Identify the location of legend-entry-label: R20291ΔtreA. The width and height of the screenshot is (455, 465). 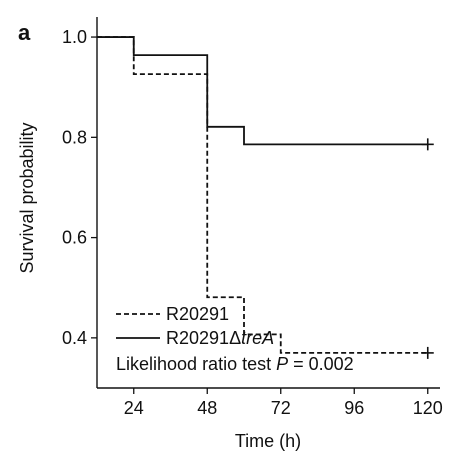
(220, 338).